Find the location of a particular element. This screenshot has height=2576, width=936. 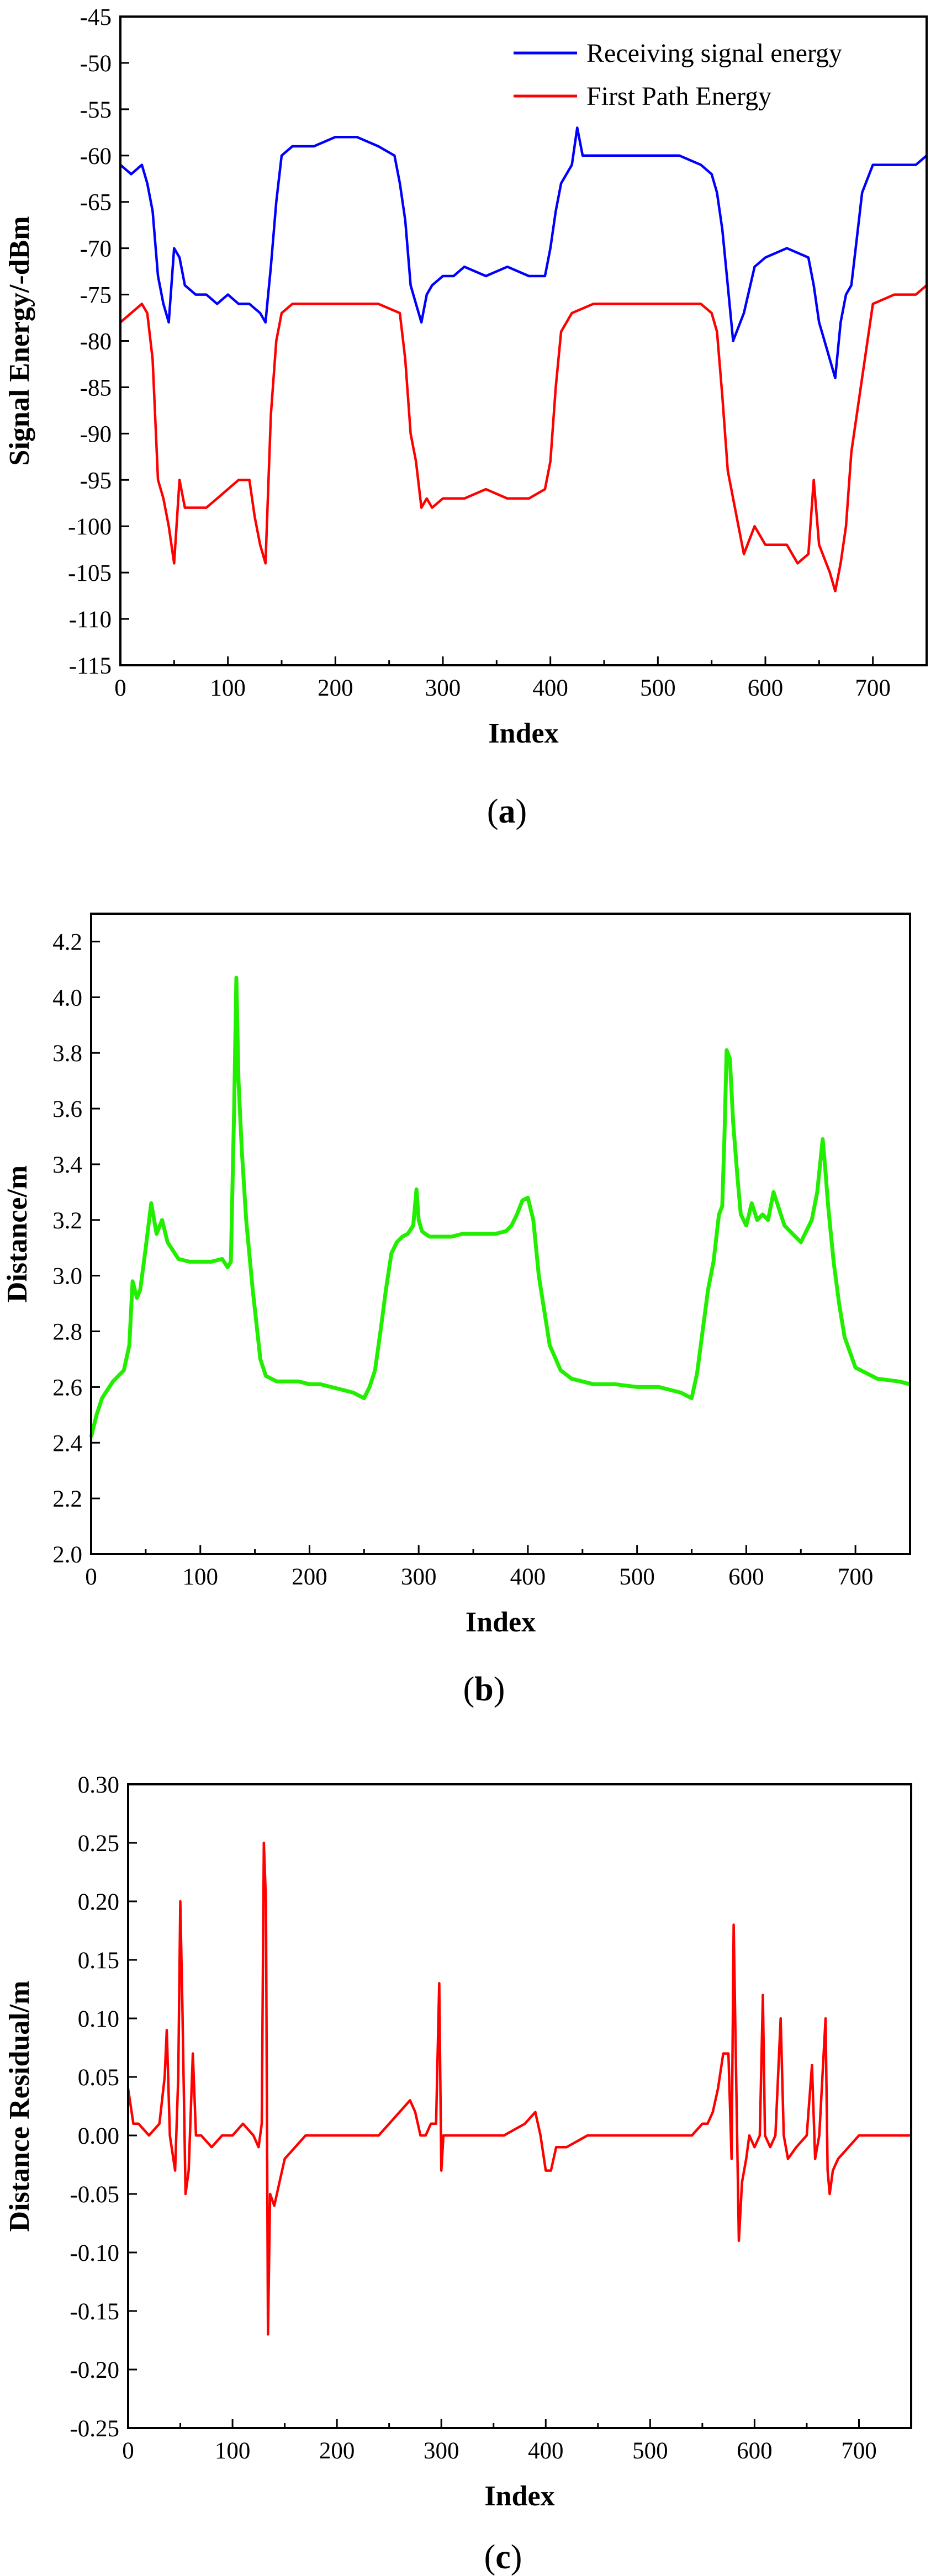

y-tick-label: 2.2 is located at coordinates (67, 1499).